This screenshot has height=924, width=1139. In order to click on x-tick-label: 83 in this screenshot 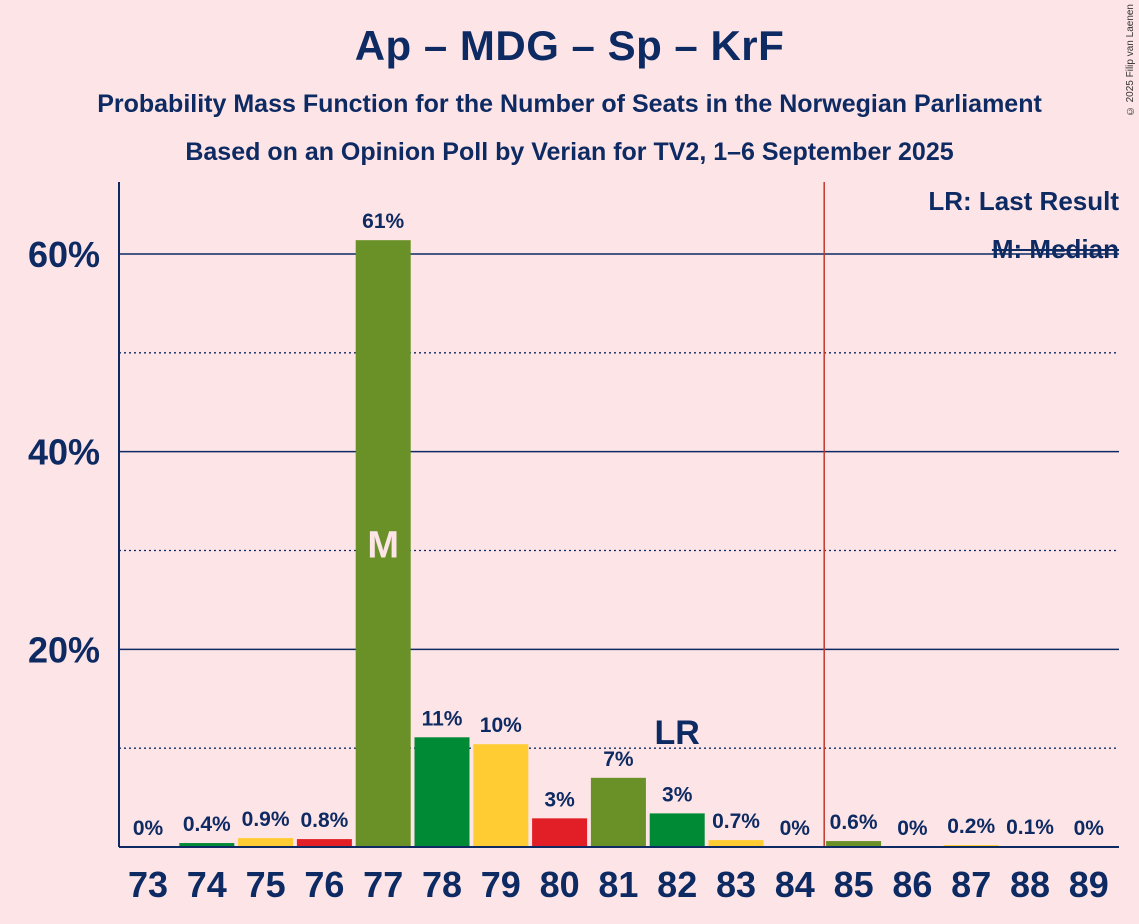, I will do `click(736, 884)`.